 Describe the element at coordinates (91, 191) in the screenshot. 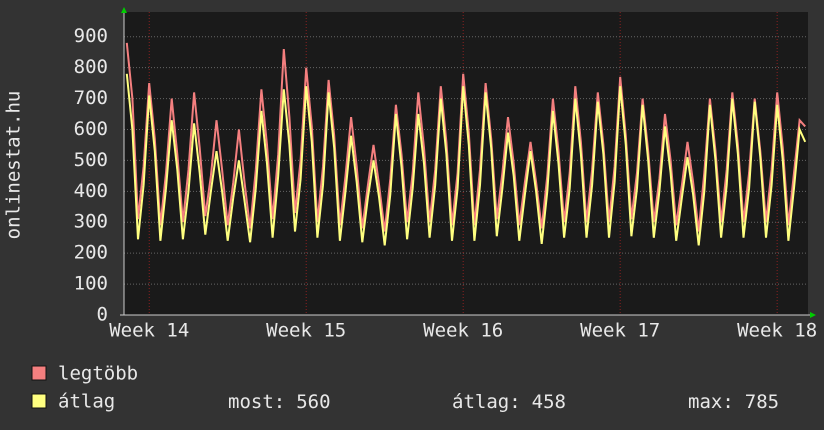

I see `y-tick-label: 400` at that location.